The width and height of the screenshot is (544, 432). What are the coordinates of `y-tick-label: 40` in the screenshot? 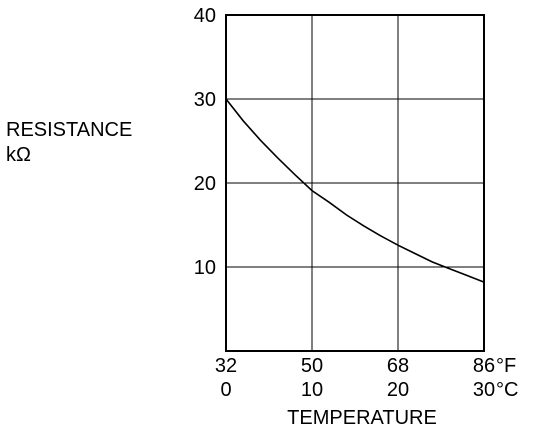 It's located at (205, 16).